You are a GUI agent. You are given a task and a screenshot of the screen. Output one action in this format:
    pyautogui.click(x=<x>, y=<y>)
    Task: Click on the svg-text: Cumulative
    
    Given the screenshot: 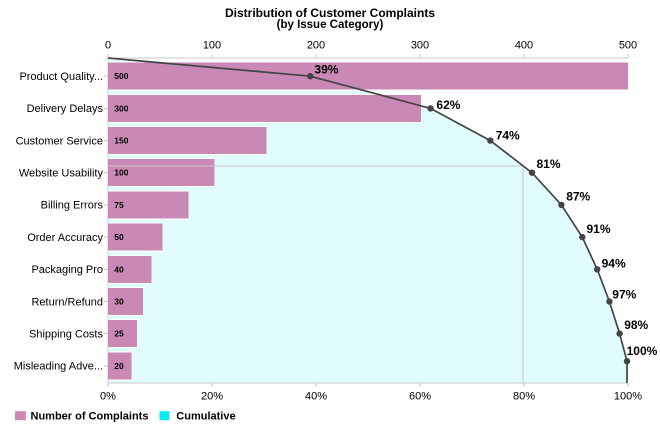 What is the action you would take?
    pyautogui.click(x=205, y=417)
    